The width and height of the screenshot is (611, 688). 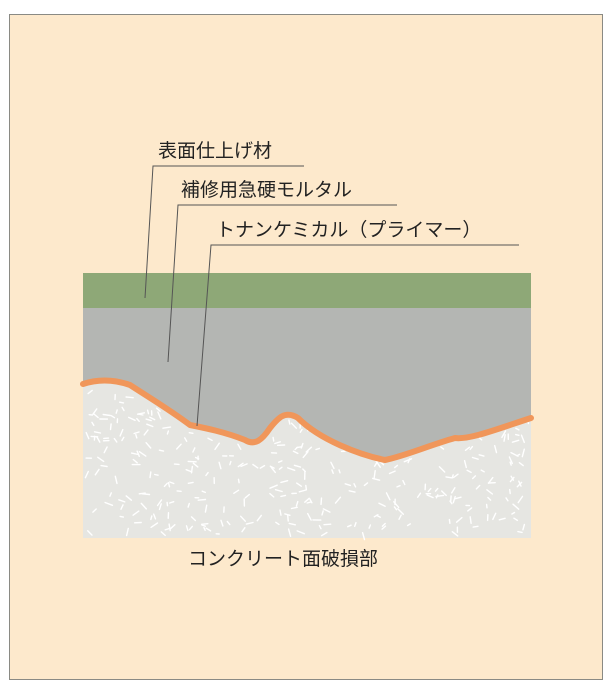 I want to click on label-repair-mortar: 補修用急硬モルタル, so click(x=267, y=190).